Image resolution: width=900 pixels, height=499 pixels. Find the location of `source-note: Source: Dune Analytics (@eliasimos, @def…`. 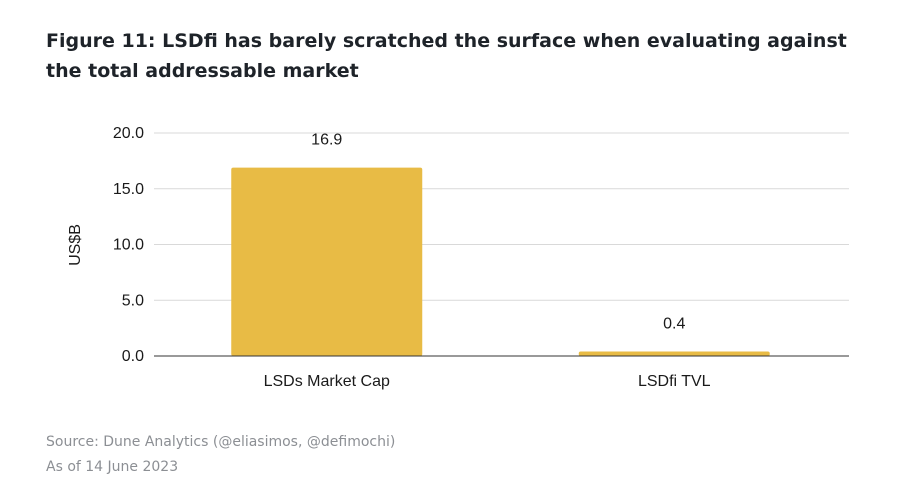

source-note: Source: Dune Analytics (@eliasimos, @def… is located at coordinates (221, 442).